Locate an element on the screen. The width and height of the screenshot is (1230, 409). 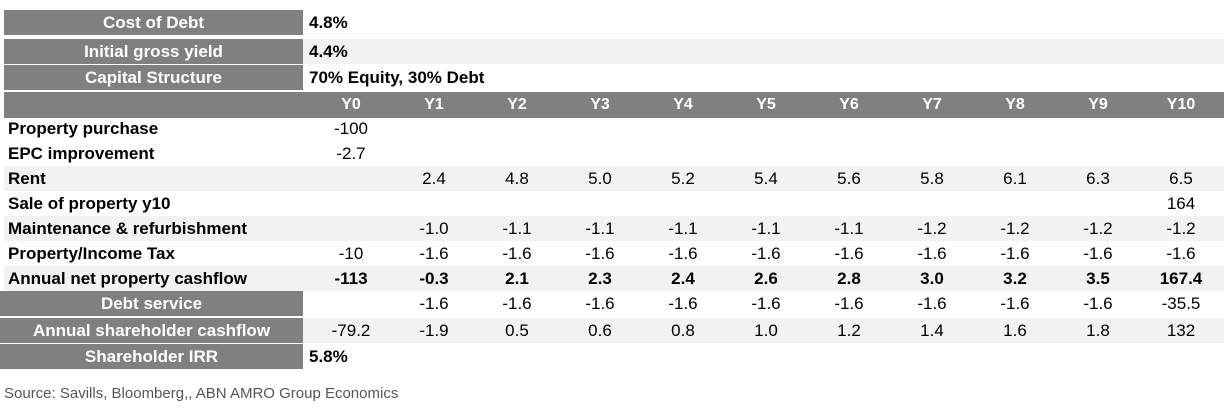
header-y4: Y4 is located at coordinates (683, 104).